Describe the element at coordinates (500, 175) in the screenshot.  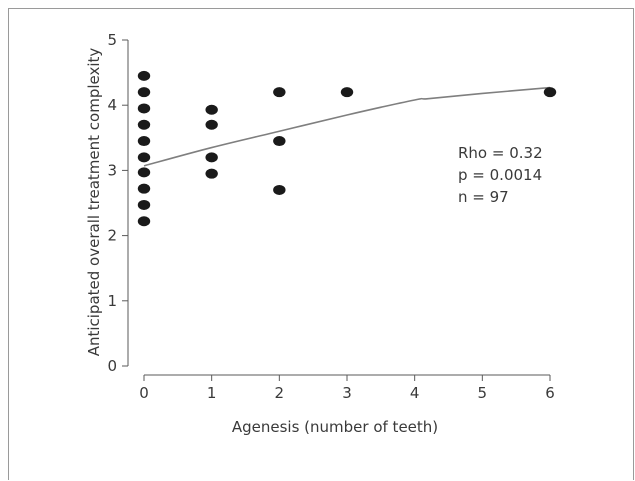
I see `annotation-p: p = 0.0014` at that location.